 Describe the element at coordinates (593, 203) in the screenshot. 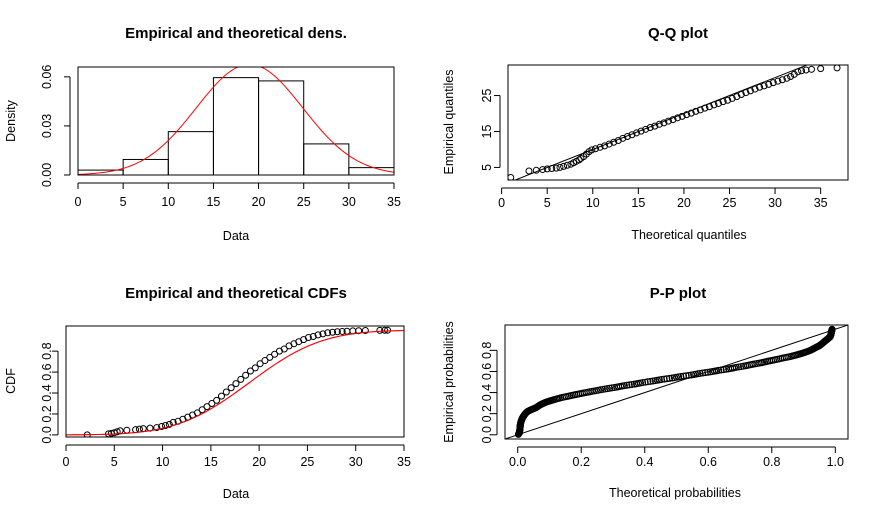

I see `qq-x-tick-label: 10` at that location.